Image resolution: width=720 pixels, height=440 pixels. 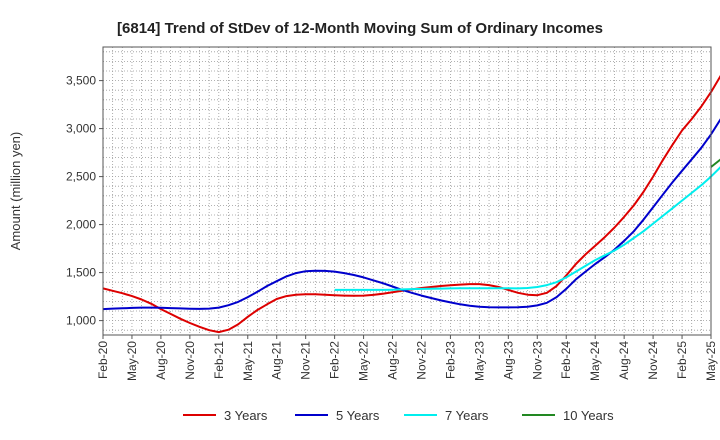 I want to click on legend-label: 7 Years, so click(x=467, y=415).